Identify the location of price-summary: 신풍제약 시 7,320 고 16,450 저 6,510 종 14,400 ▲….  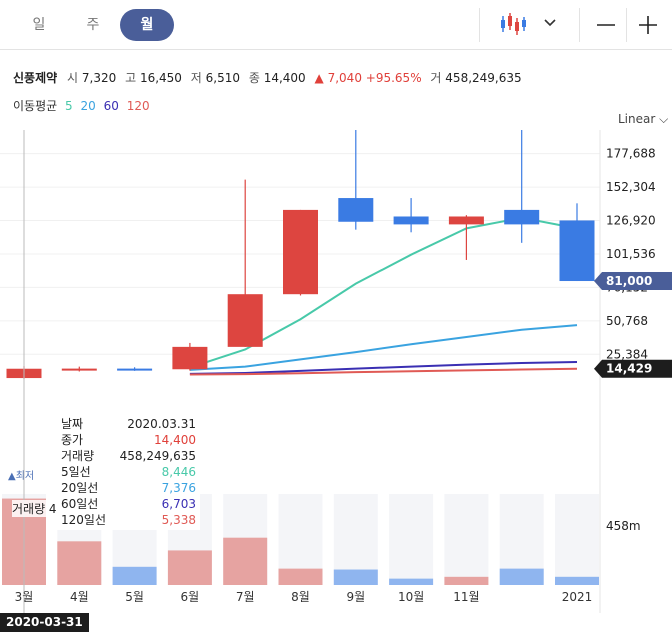
(270, 77).